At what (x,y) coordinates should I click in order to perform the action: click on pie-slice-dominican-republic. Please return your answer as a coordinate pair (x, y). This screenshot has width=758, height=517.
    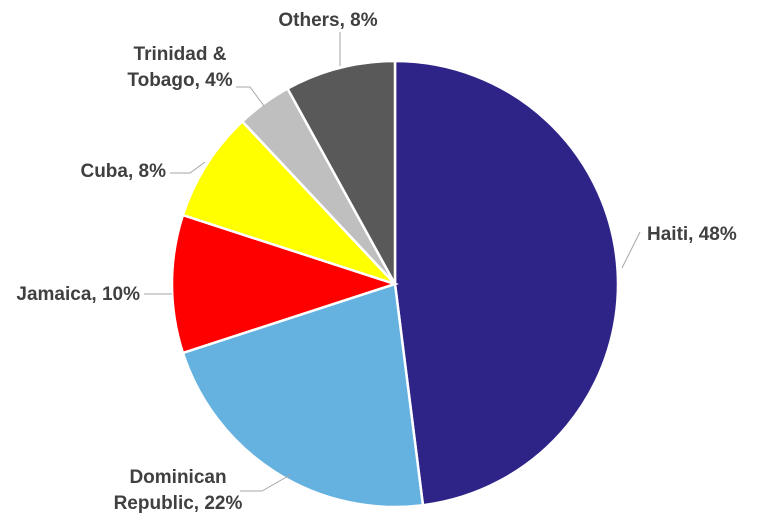
    Looking at the image, I should click on (303, 395).